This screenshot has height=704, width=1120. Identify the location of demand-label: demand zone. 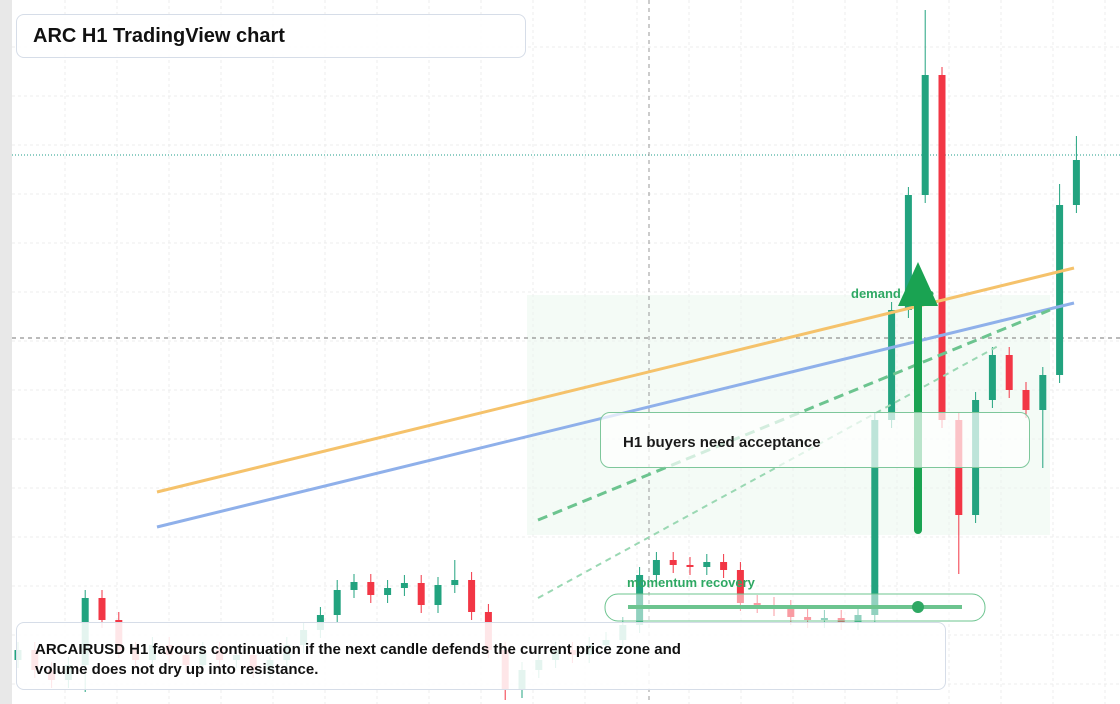
(893, 293).